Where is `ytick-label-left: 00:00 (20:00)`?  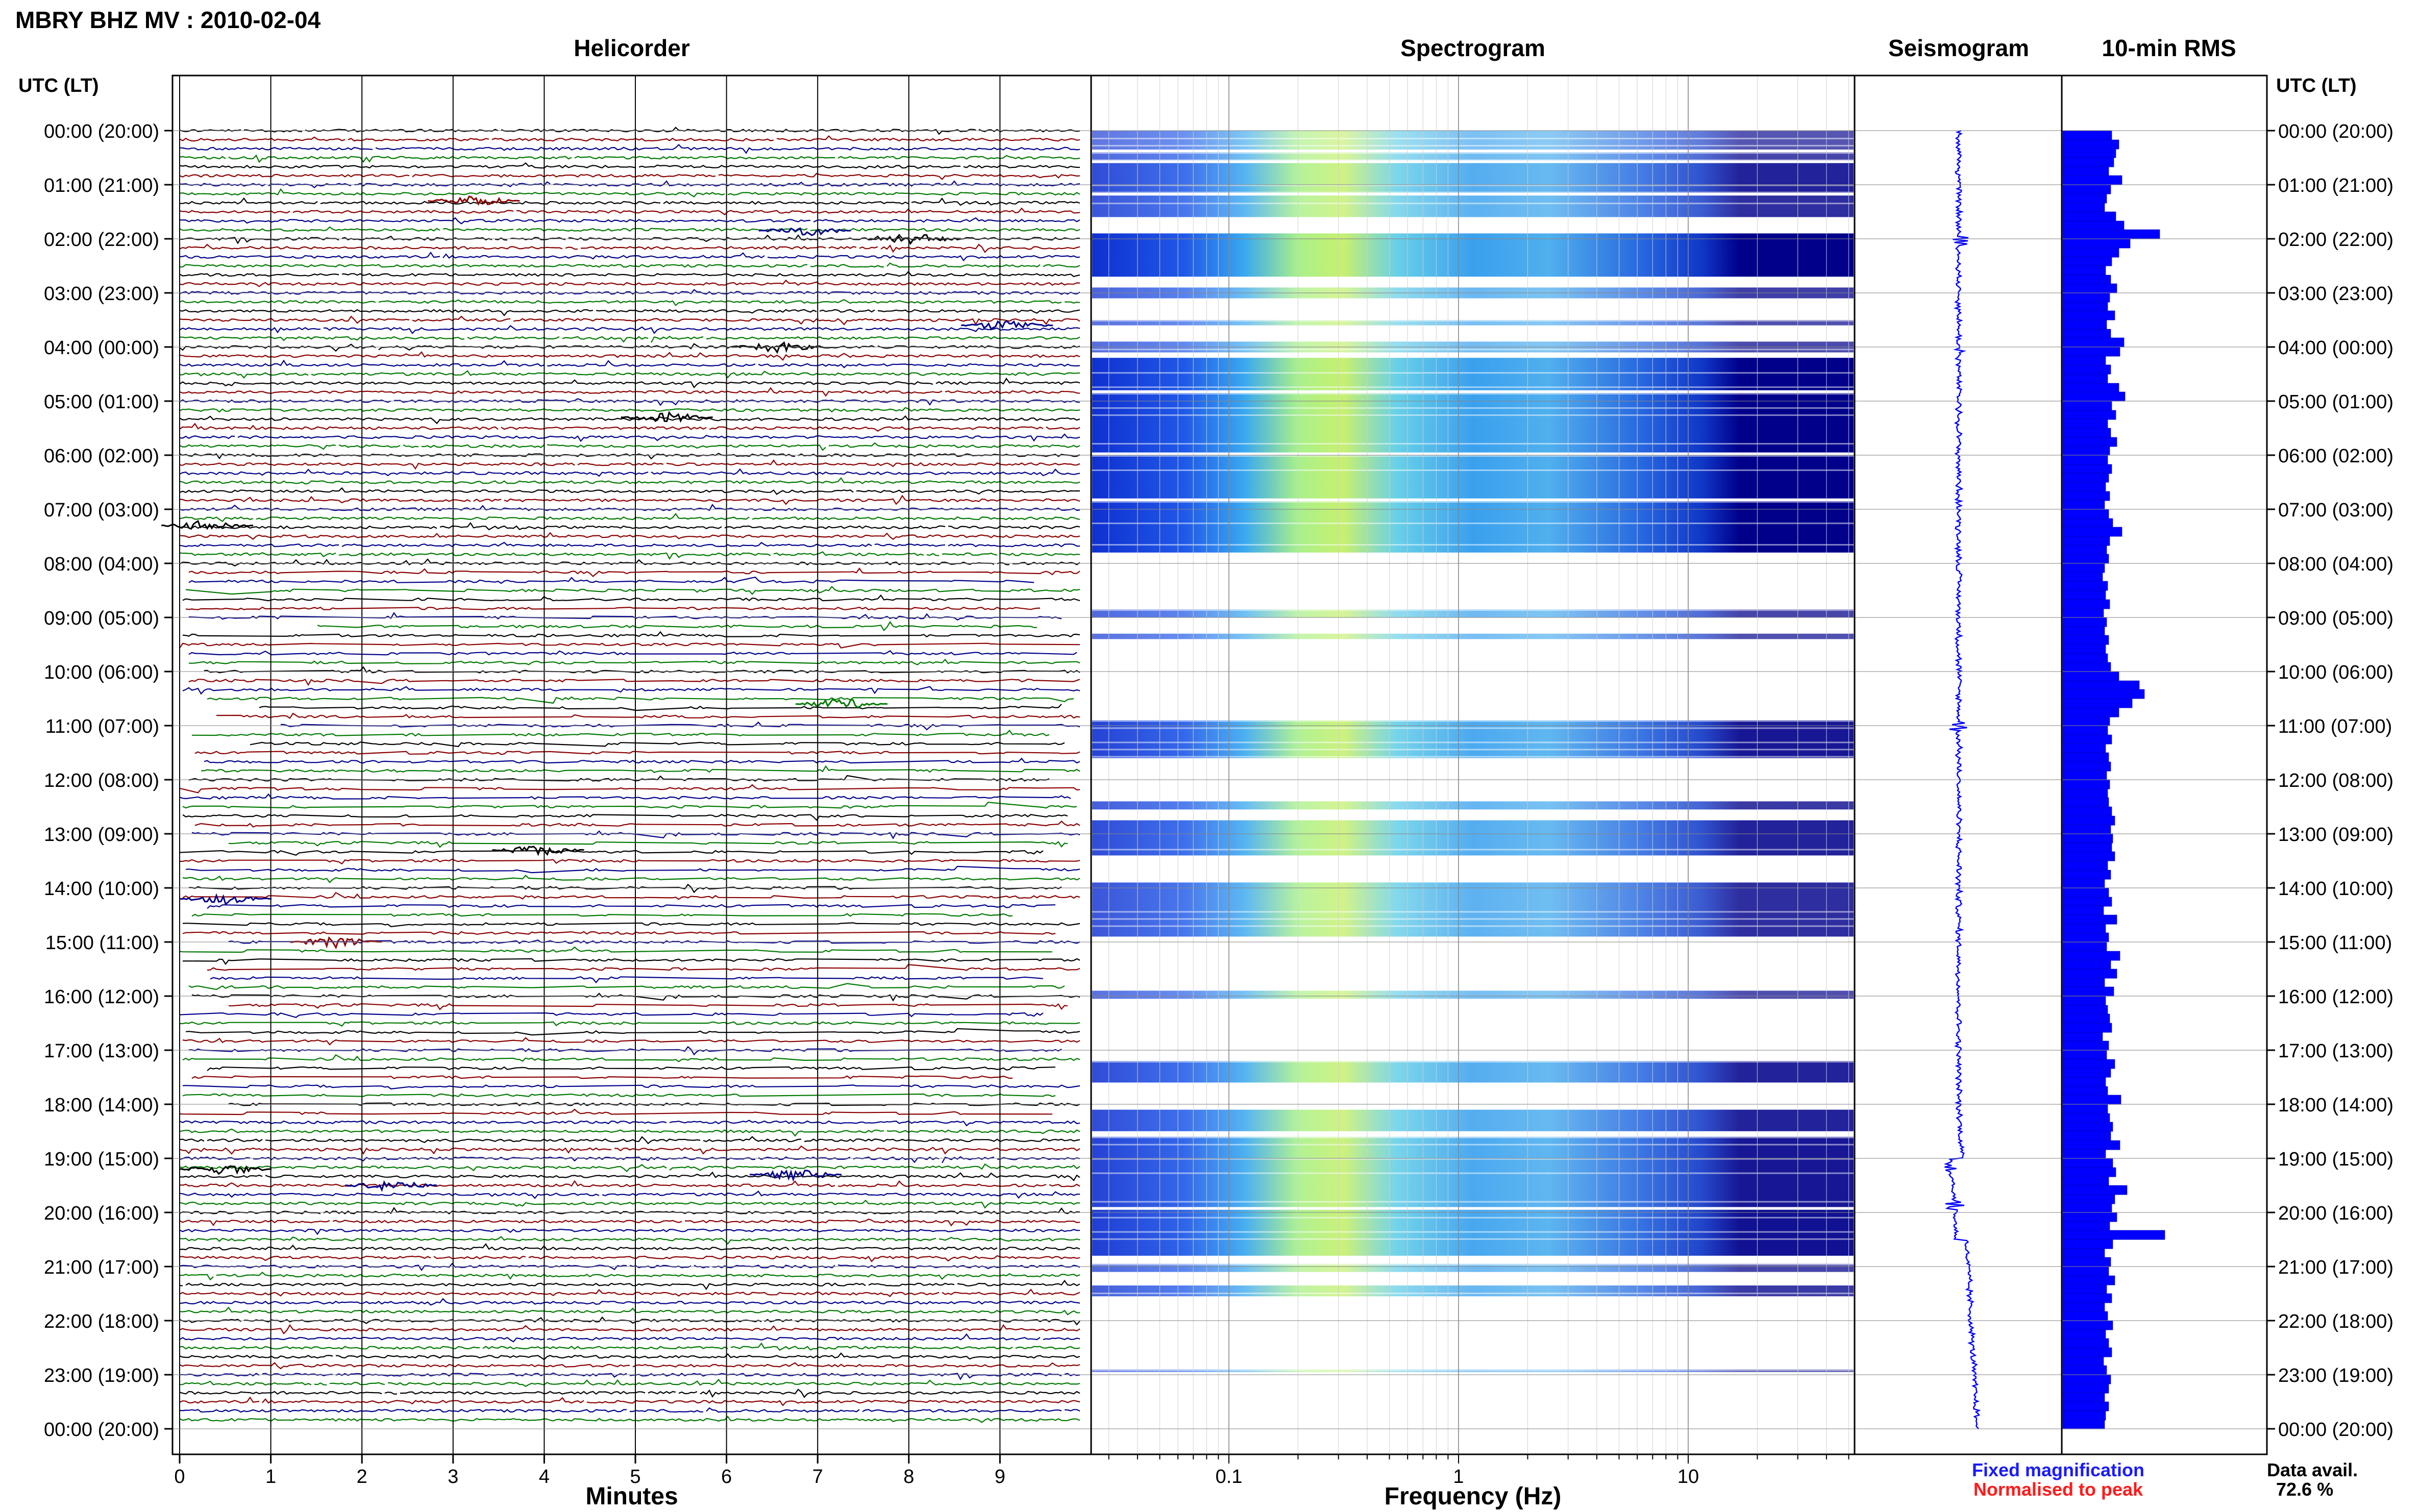 ytick-label-left: 00:00 (20:00) is located at coordinates (101, 131).